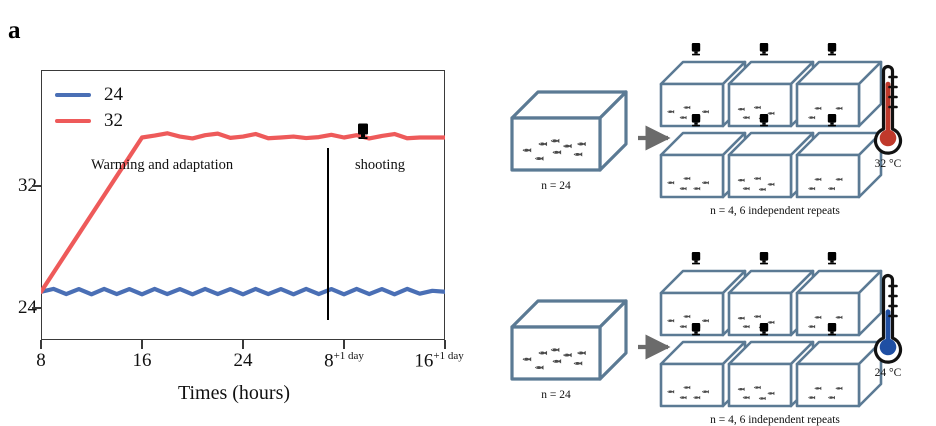 The height and width of the screenshot is (426, 936). I want to click on x-tick-label-2: 24, so click(243, 360).